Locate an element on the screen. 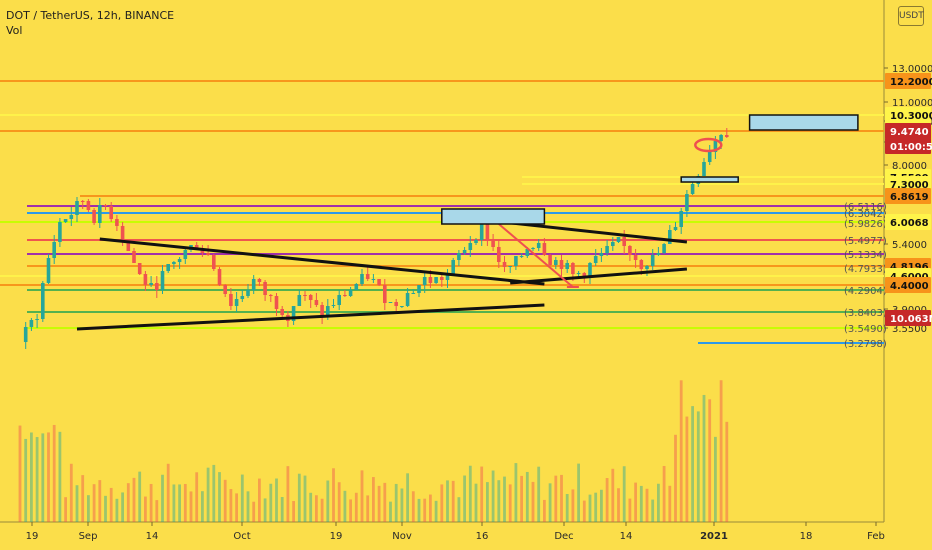  price-marker-18: 4.4000 is located at coordinates (908, 285).